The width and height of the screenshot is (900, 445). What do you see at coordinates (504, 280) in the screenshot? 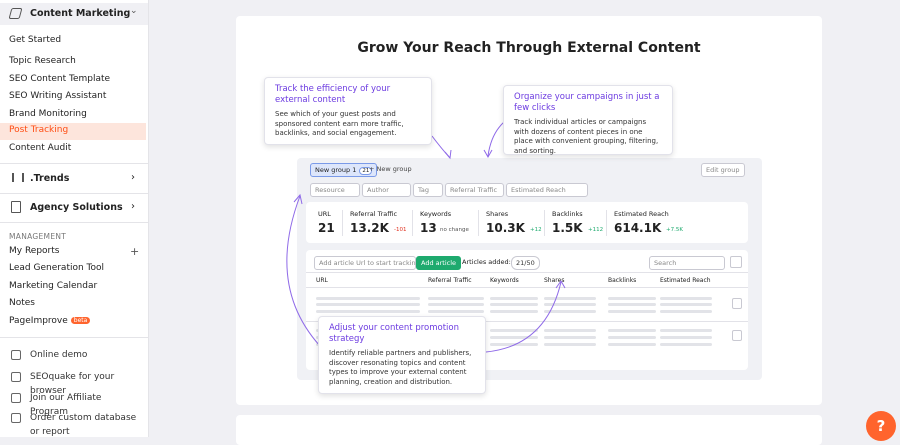
I see `column-header: Keywords` at bounding box center [504, 280].